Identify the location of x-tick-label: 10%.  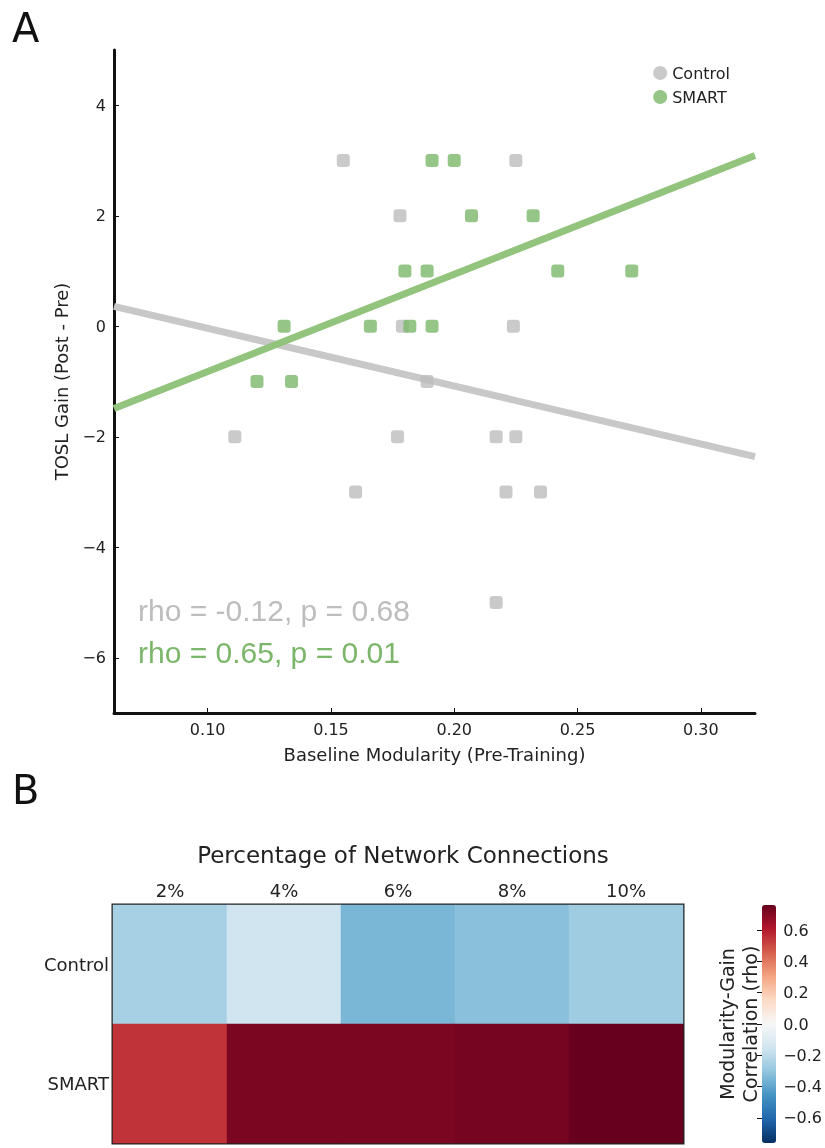
(626, 890).